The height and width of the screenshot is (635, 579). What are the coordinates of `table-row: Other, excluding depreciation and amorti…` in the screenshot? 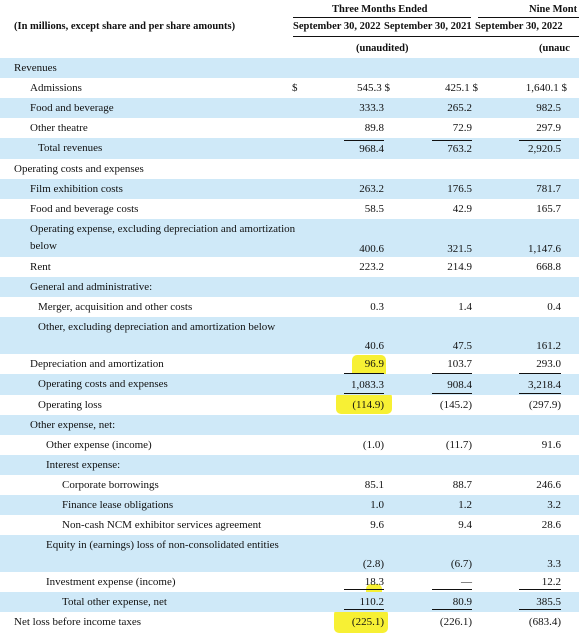 It's located at (289, 335).